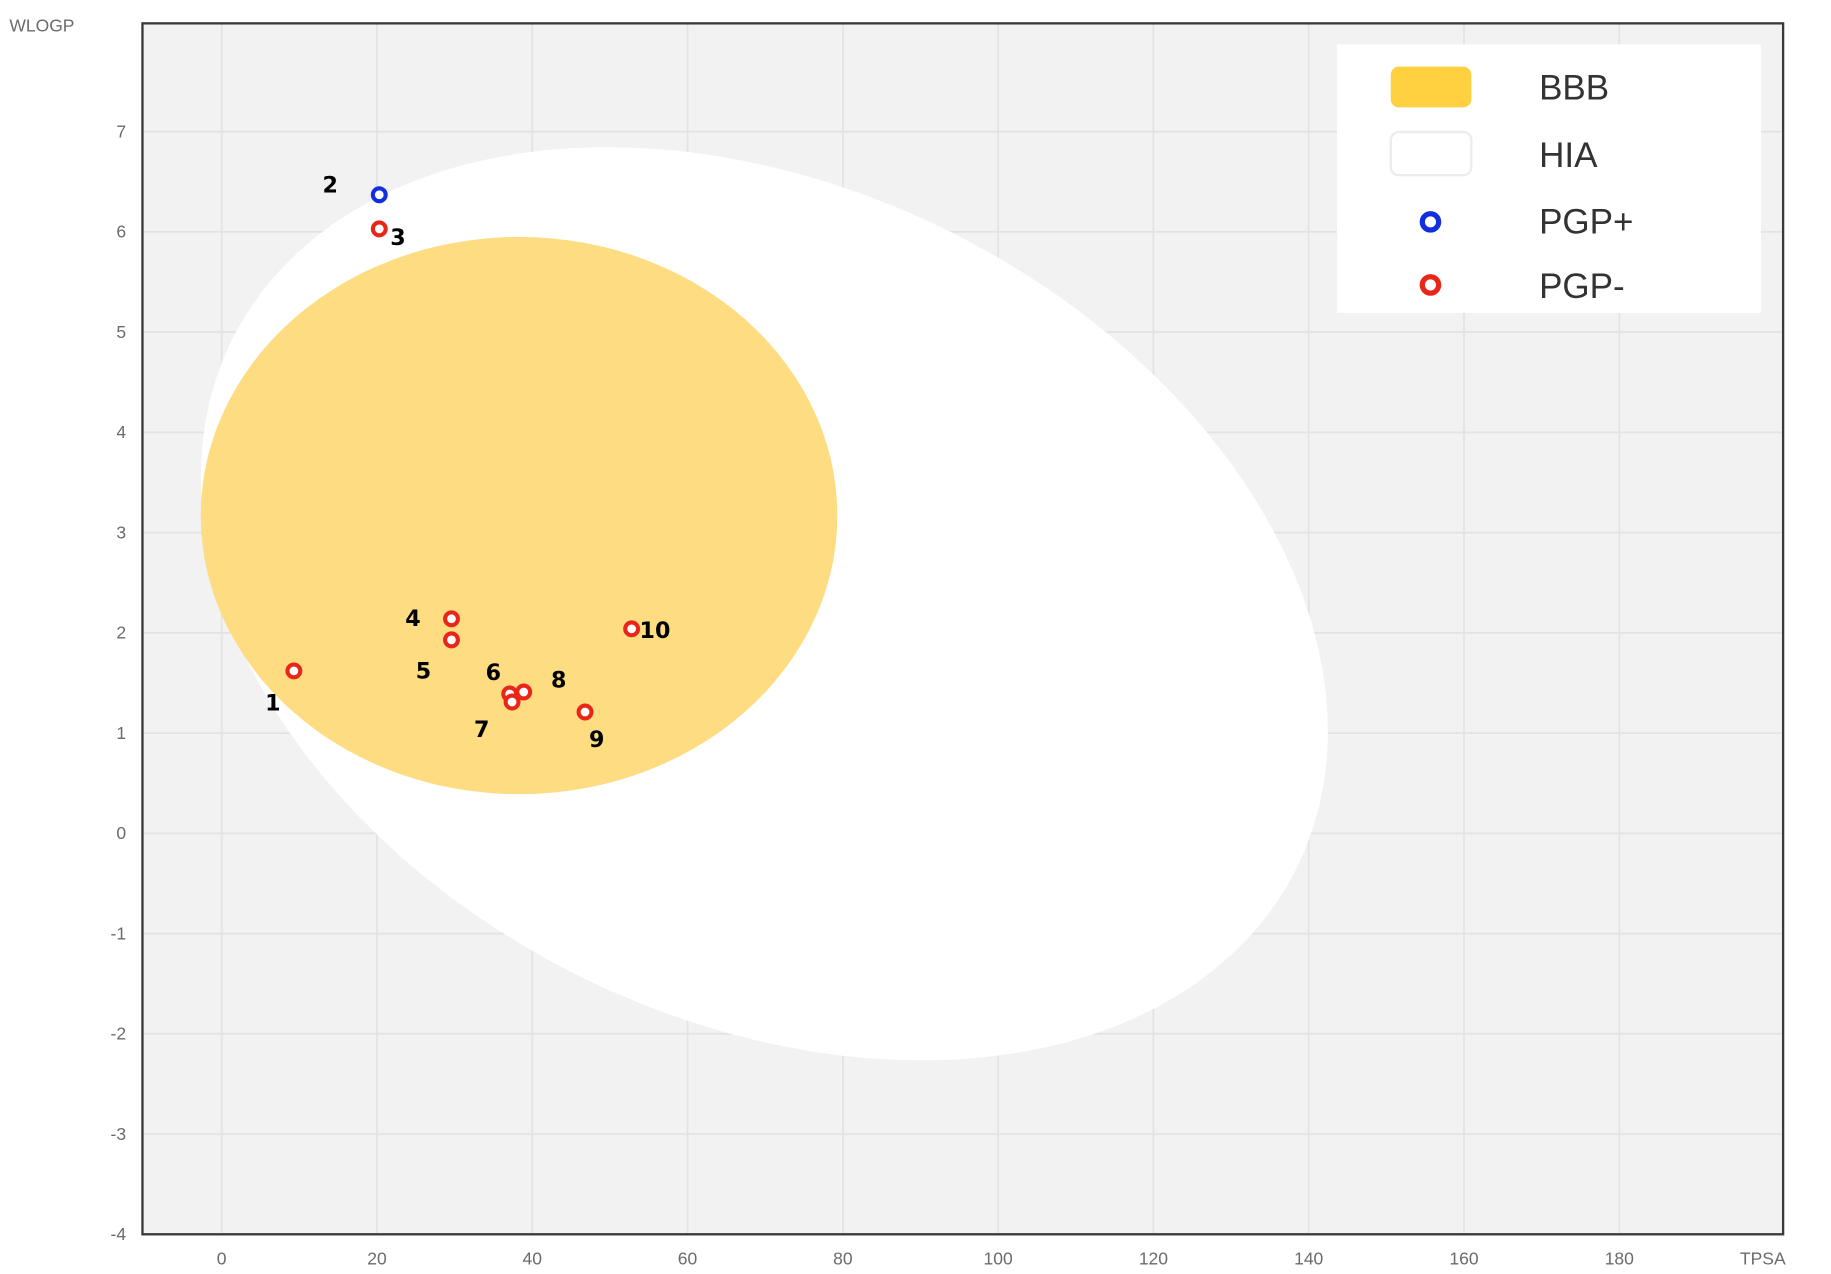  What do you see at coordinates (1308, 1259) in the screenshot?
I see `x-tick-label: 140` at bounding box center [1308, 1259].